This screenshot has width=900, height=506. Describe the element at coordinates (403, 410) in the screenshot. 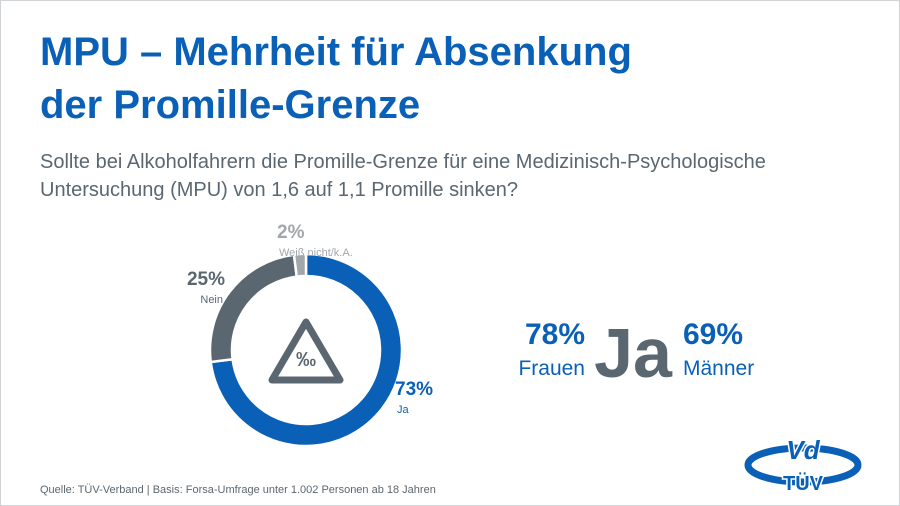

I see `category-label: Ja` at that location.